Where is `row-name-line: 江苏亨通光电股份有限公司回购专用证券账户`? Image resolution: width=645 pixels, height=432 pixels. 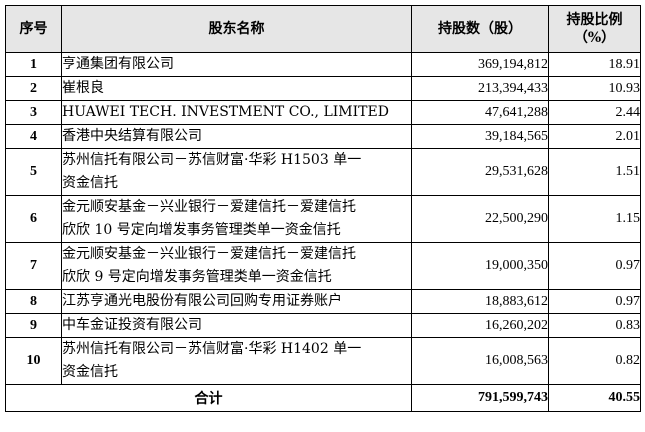
row-name-line: 江苏亨通光电股份有限公司回购专用证券账户 is located at coordinates (202, 301).